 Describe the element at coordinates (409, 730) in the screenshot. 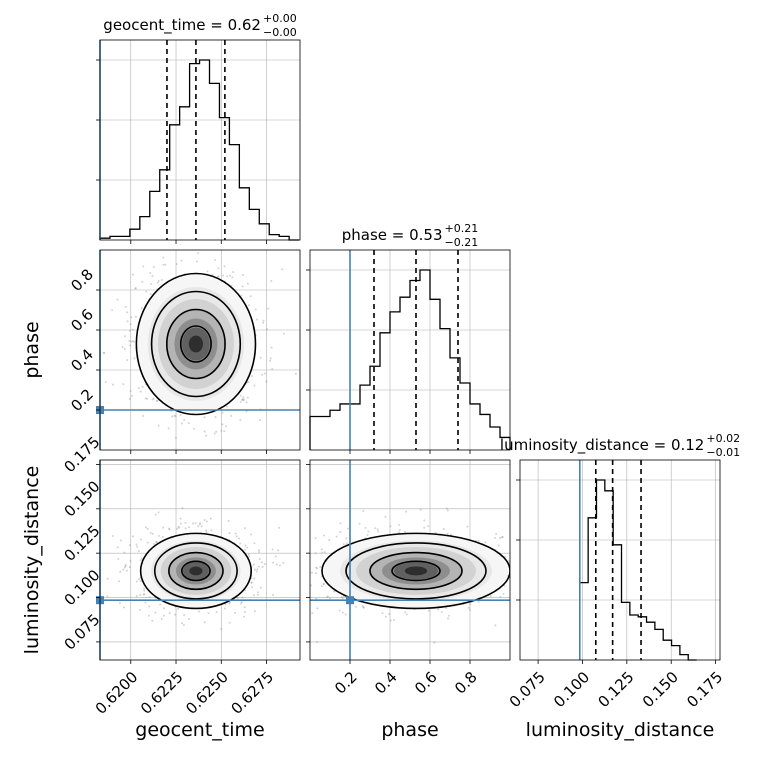

I see `xlabel-phase: phase` at that location.